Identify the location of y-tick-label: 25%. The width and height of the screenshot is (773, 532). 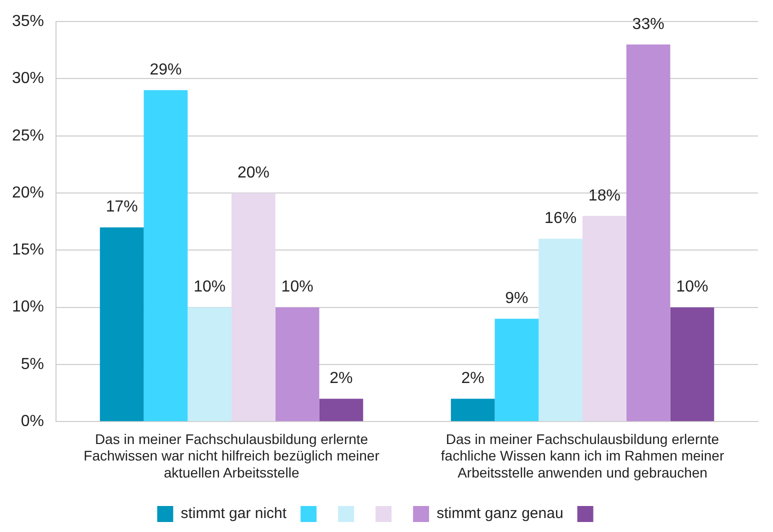
(28, 135).